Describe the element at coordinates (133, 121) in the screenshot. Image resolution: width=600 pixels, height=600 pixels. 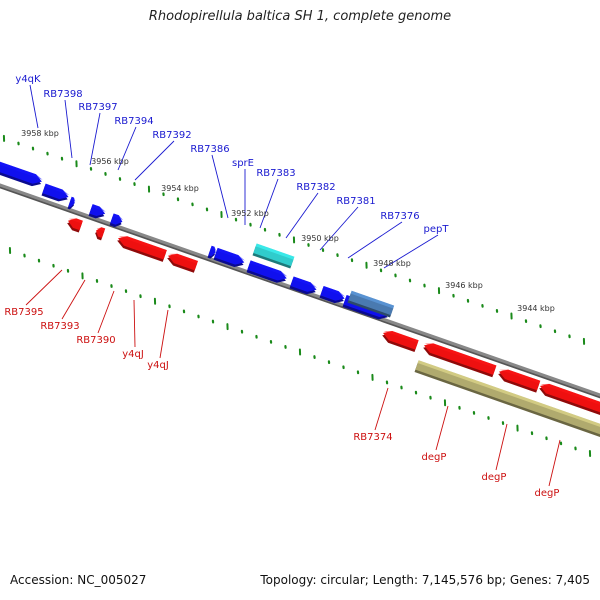
I see `forward-gene-label: RB7394` at that location.